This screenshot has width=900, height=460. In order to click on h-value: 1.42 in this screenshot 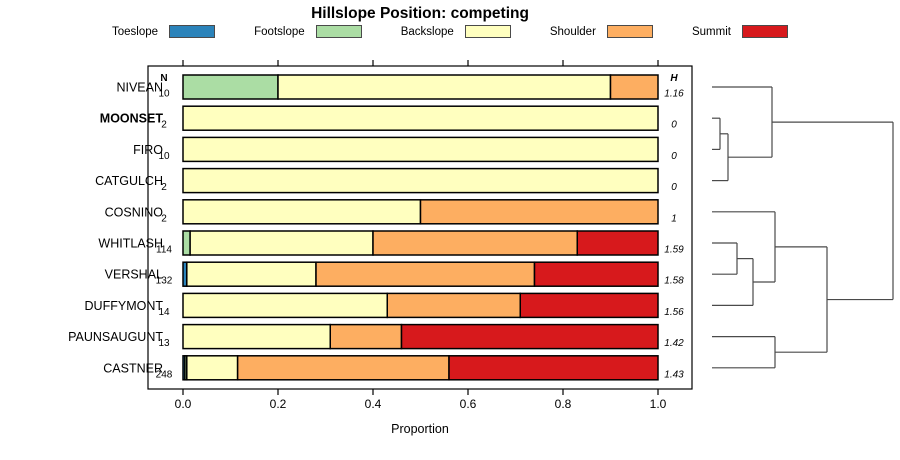, I will do `click(674, 343)`.